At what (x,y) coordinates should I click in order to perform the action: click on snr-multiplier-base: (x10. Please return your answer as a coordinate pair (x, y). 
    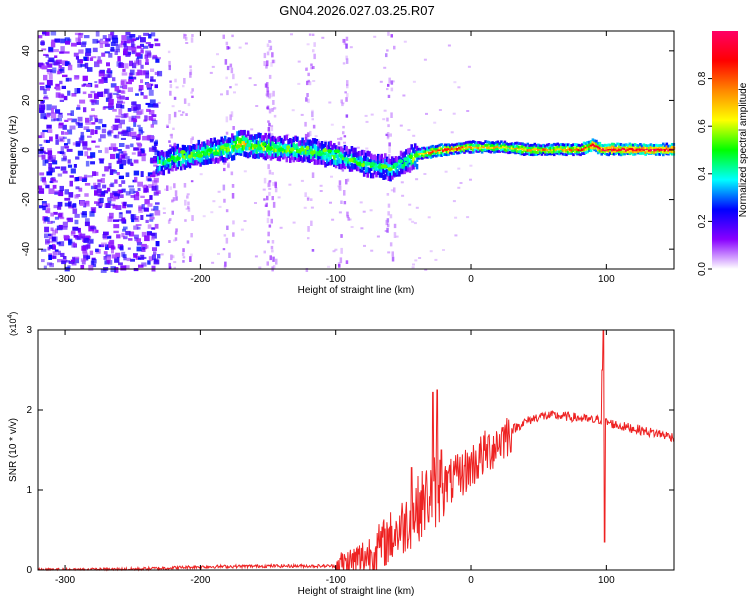
    Looking at the image, I should click on (13, 327).